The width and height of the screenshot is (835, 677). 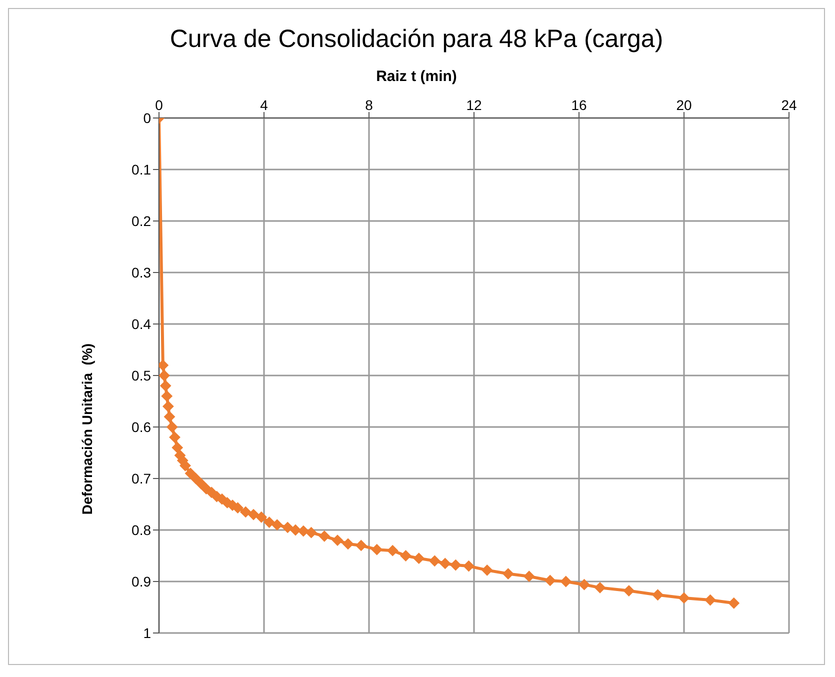 What do you see at coordinates (789, 105) in the screenshot?
I see `x-tick-label: 24` at bounding box center [789, 105].